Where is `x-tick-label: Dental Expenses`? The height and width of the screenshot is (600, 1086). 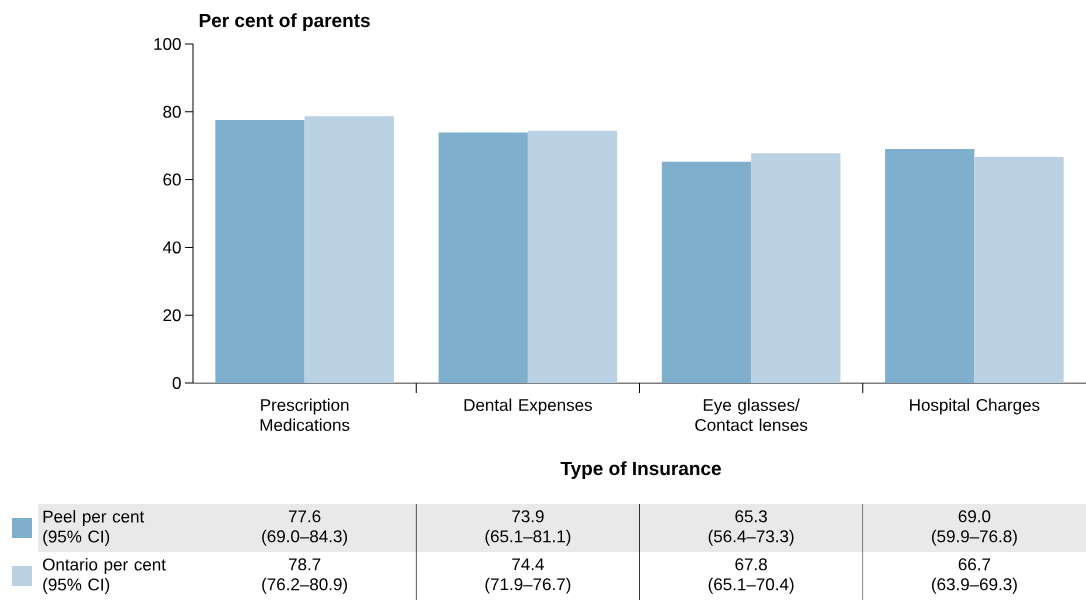 x-tick-label: Dental Expenses is located at coordinates (528, 406).